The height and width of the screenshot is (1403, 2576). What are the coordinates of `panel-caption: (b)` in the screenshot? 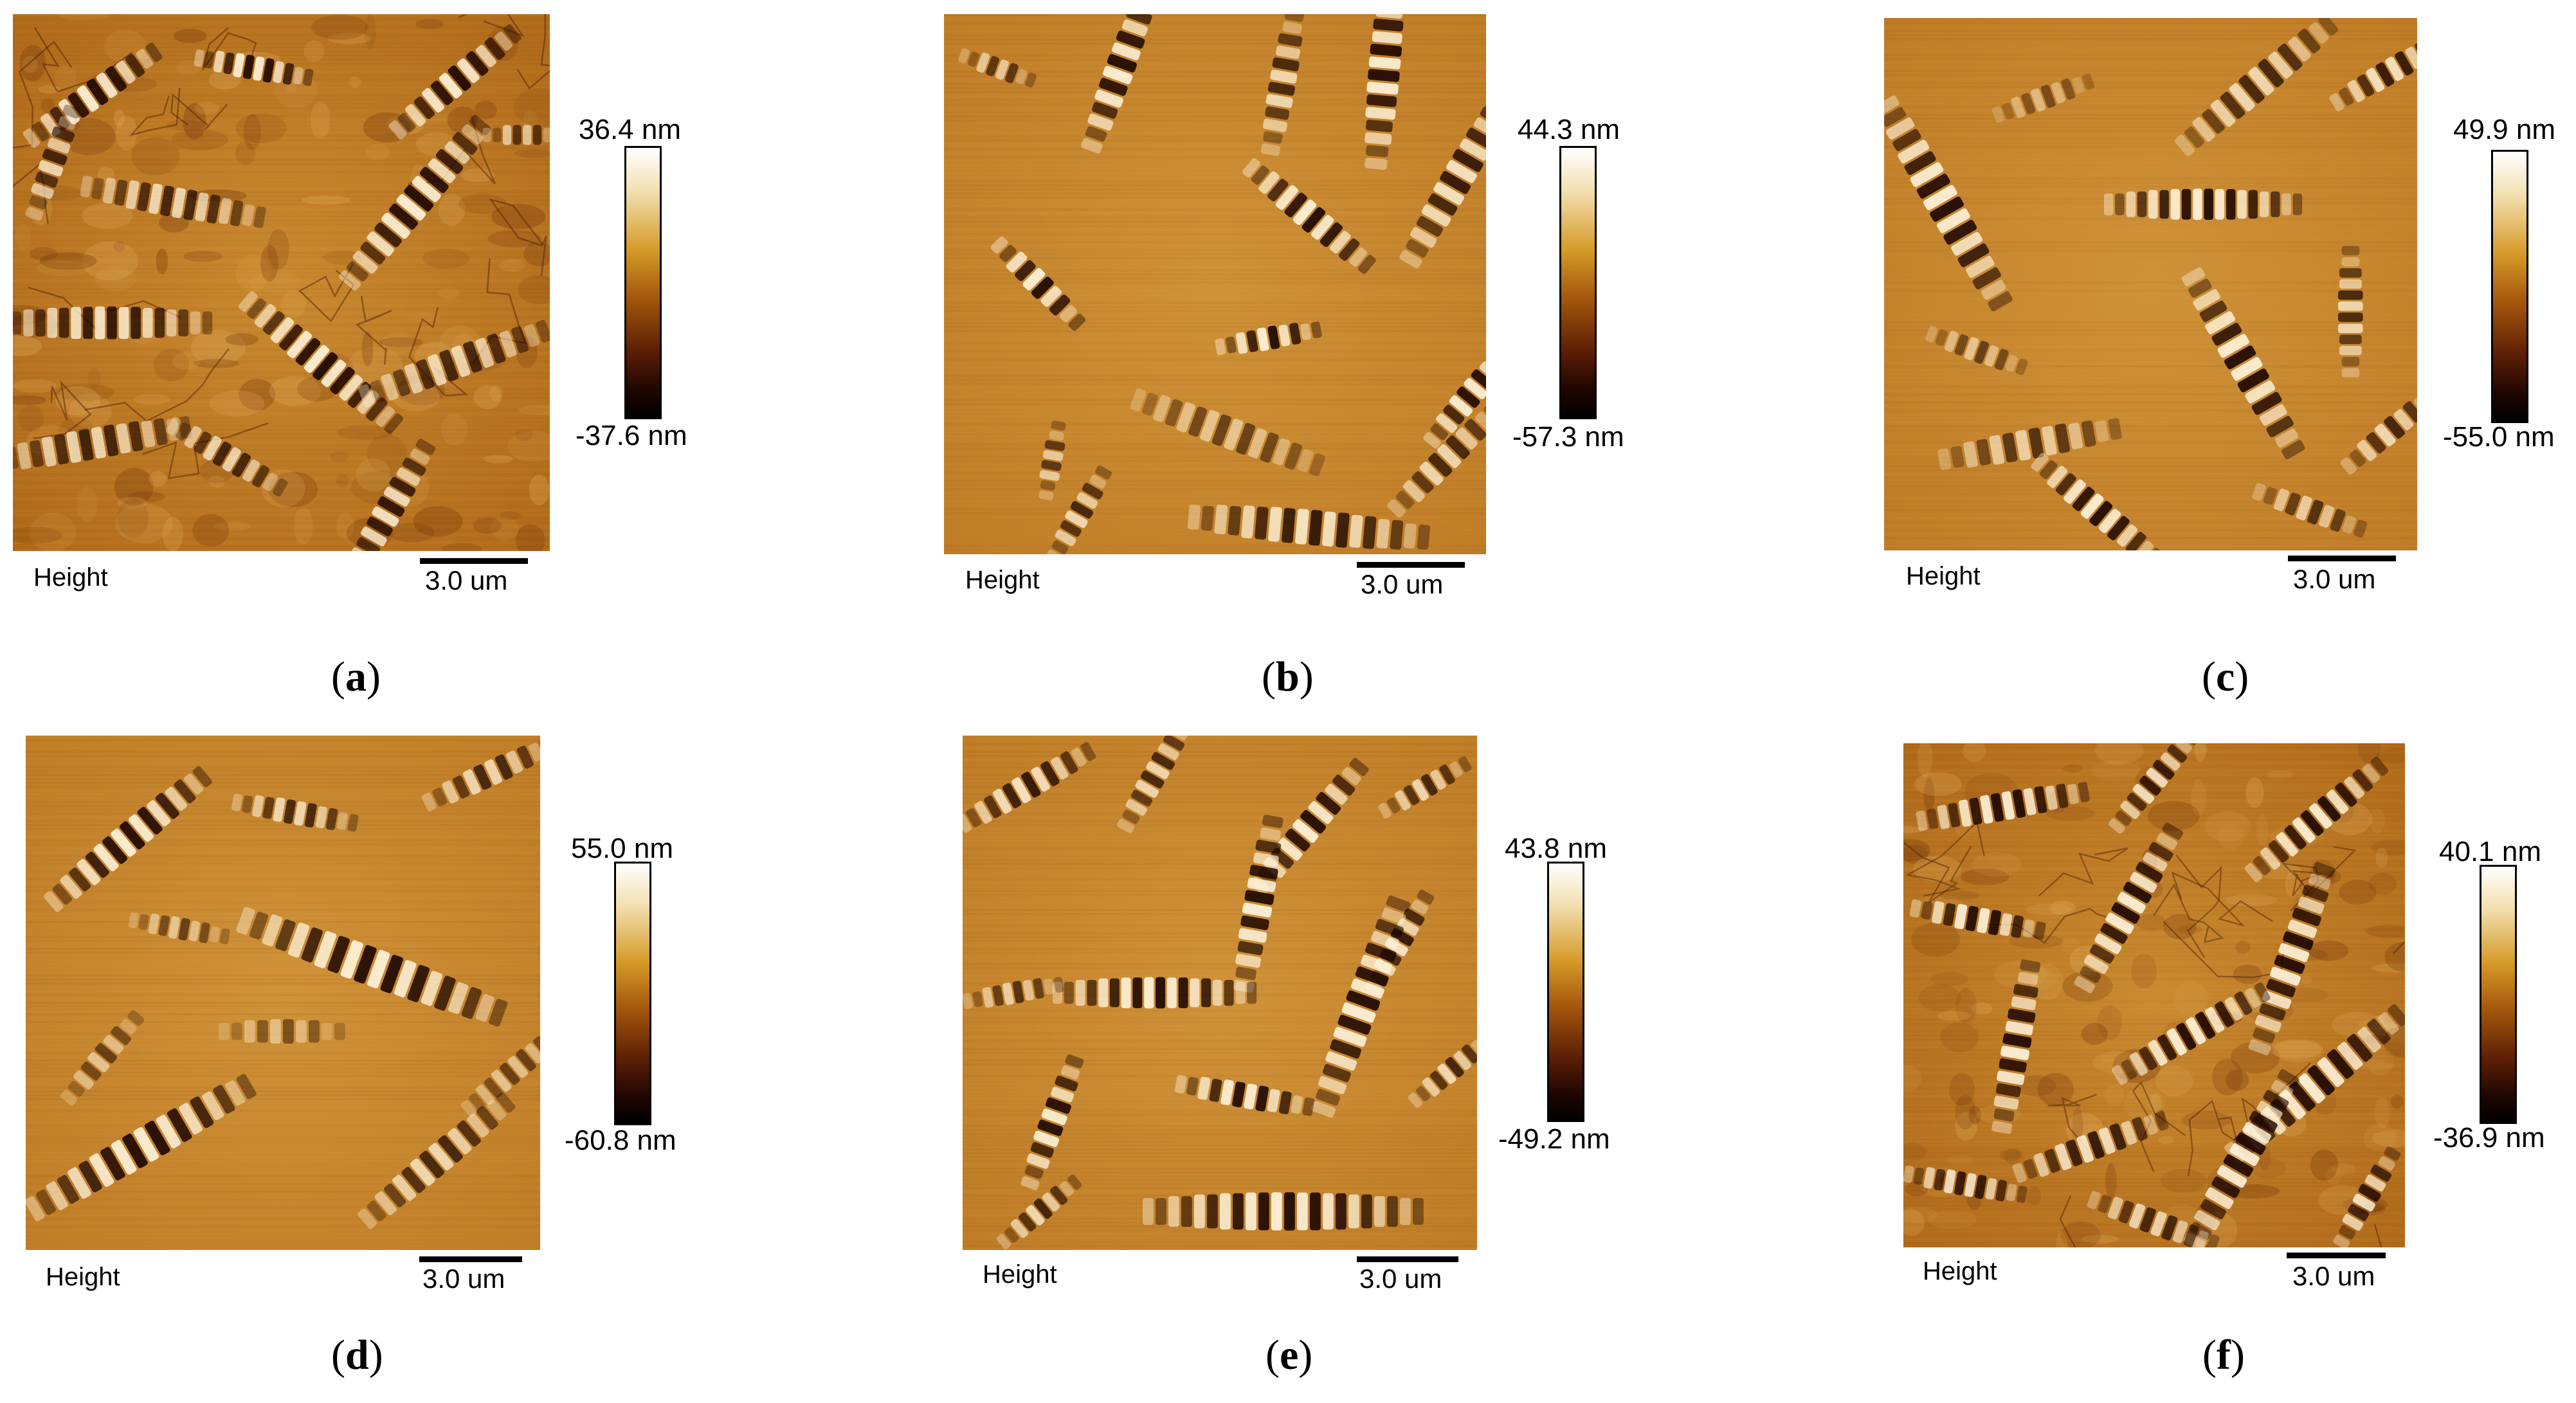 It's located at (1288, 676).